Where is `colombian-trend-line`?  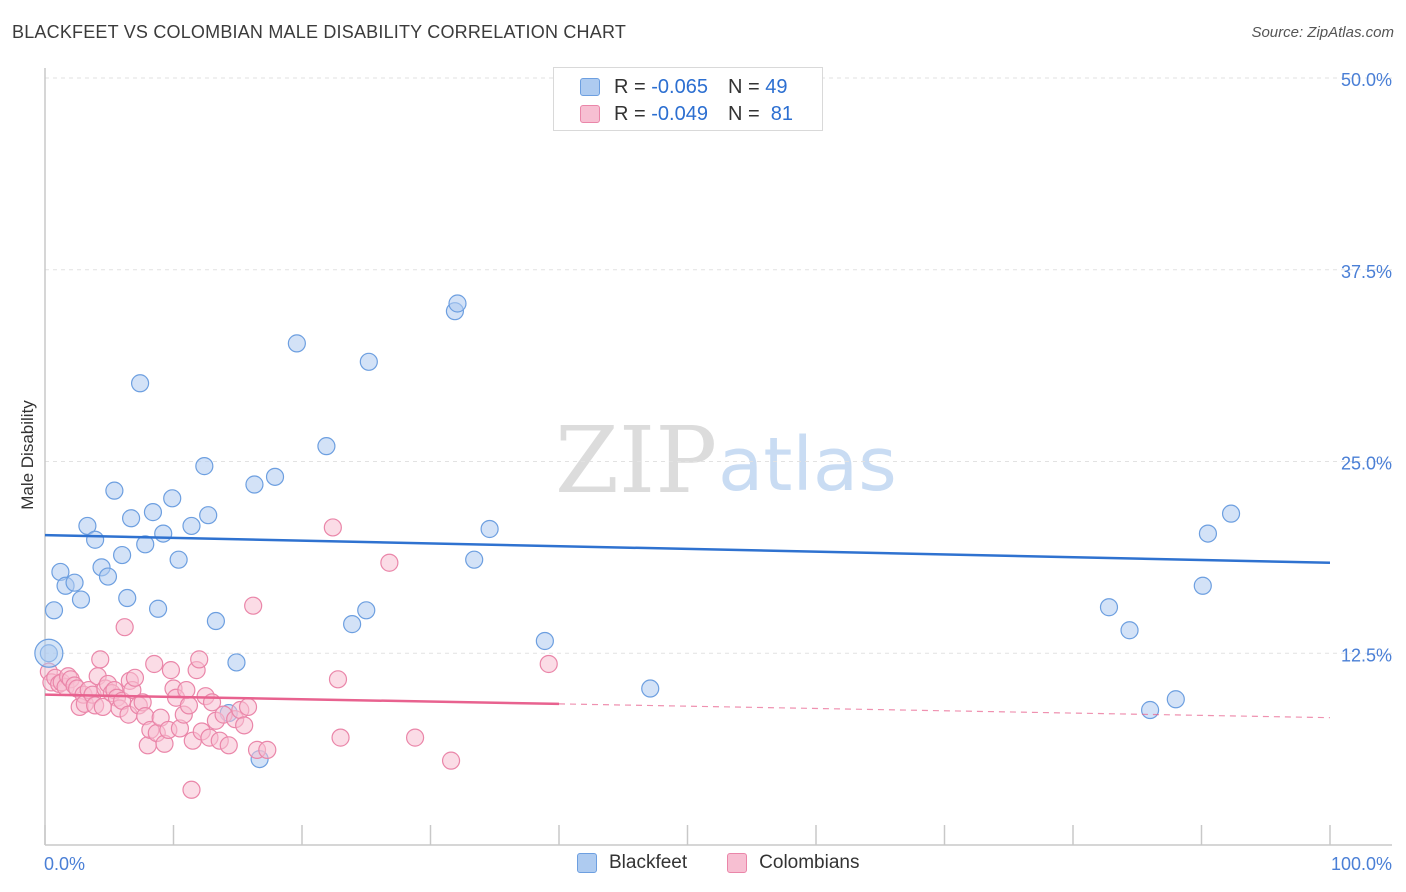
colombian-trend-line is located at coordinates (302, 699).